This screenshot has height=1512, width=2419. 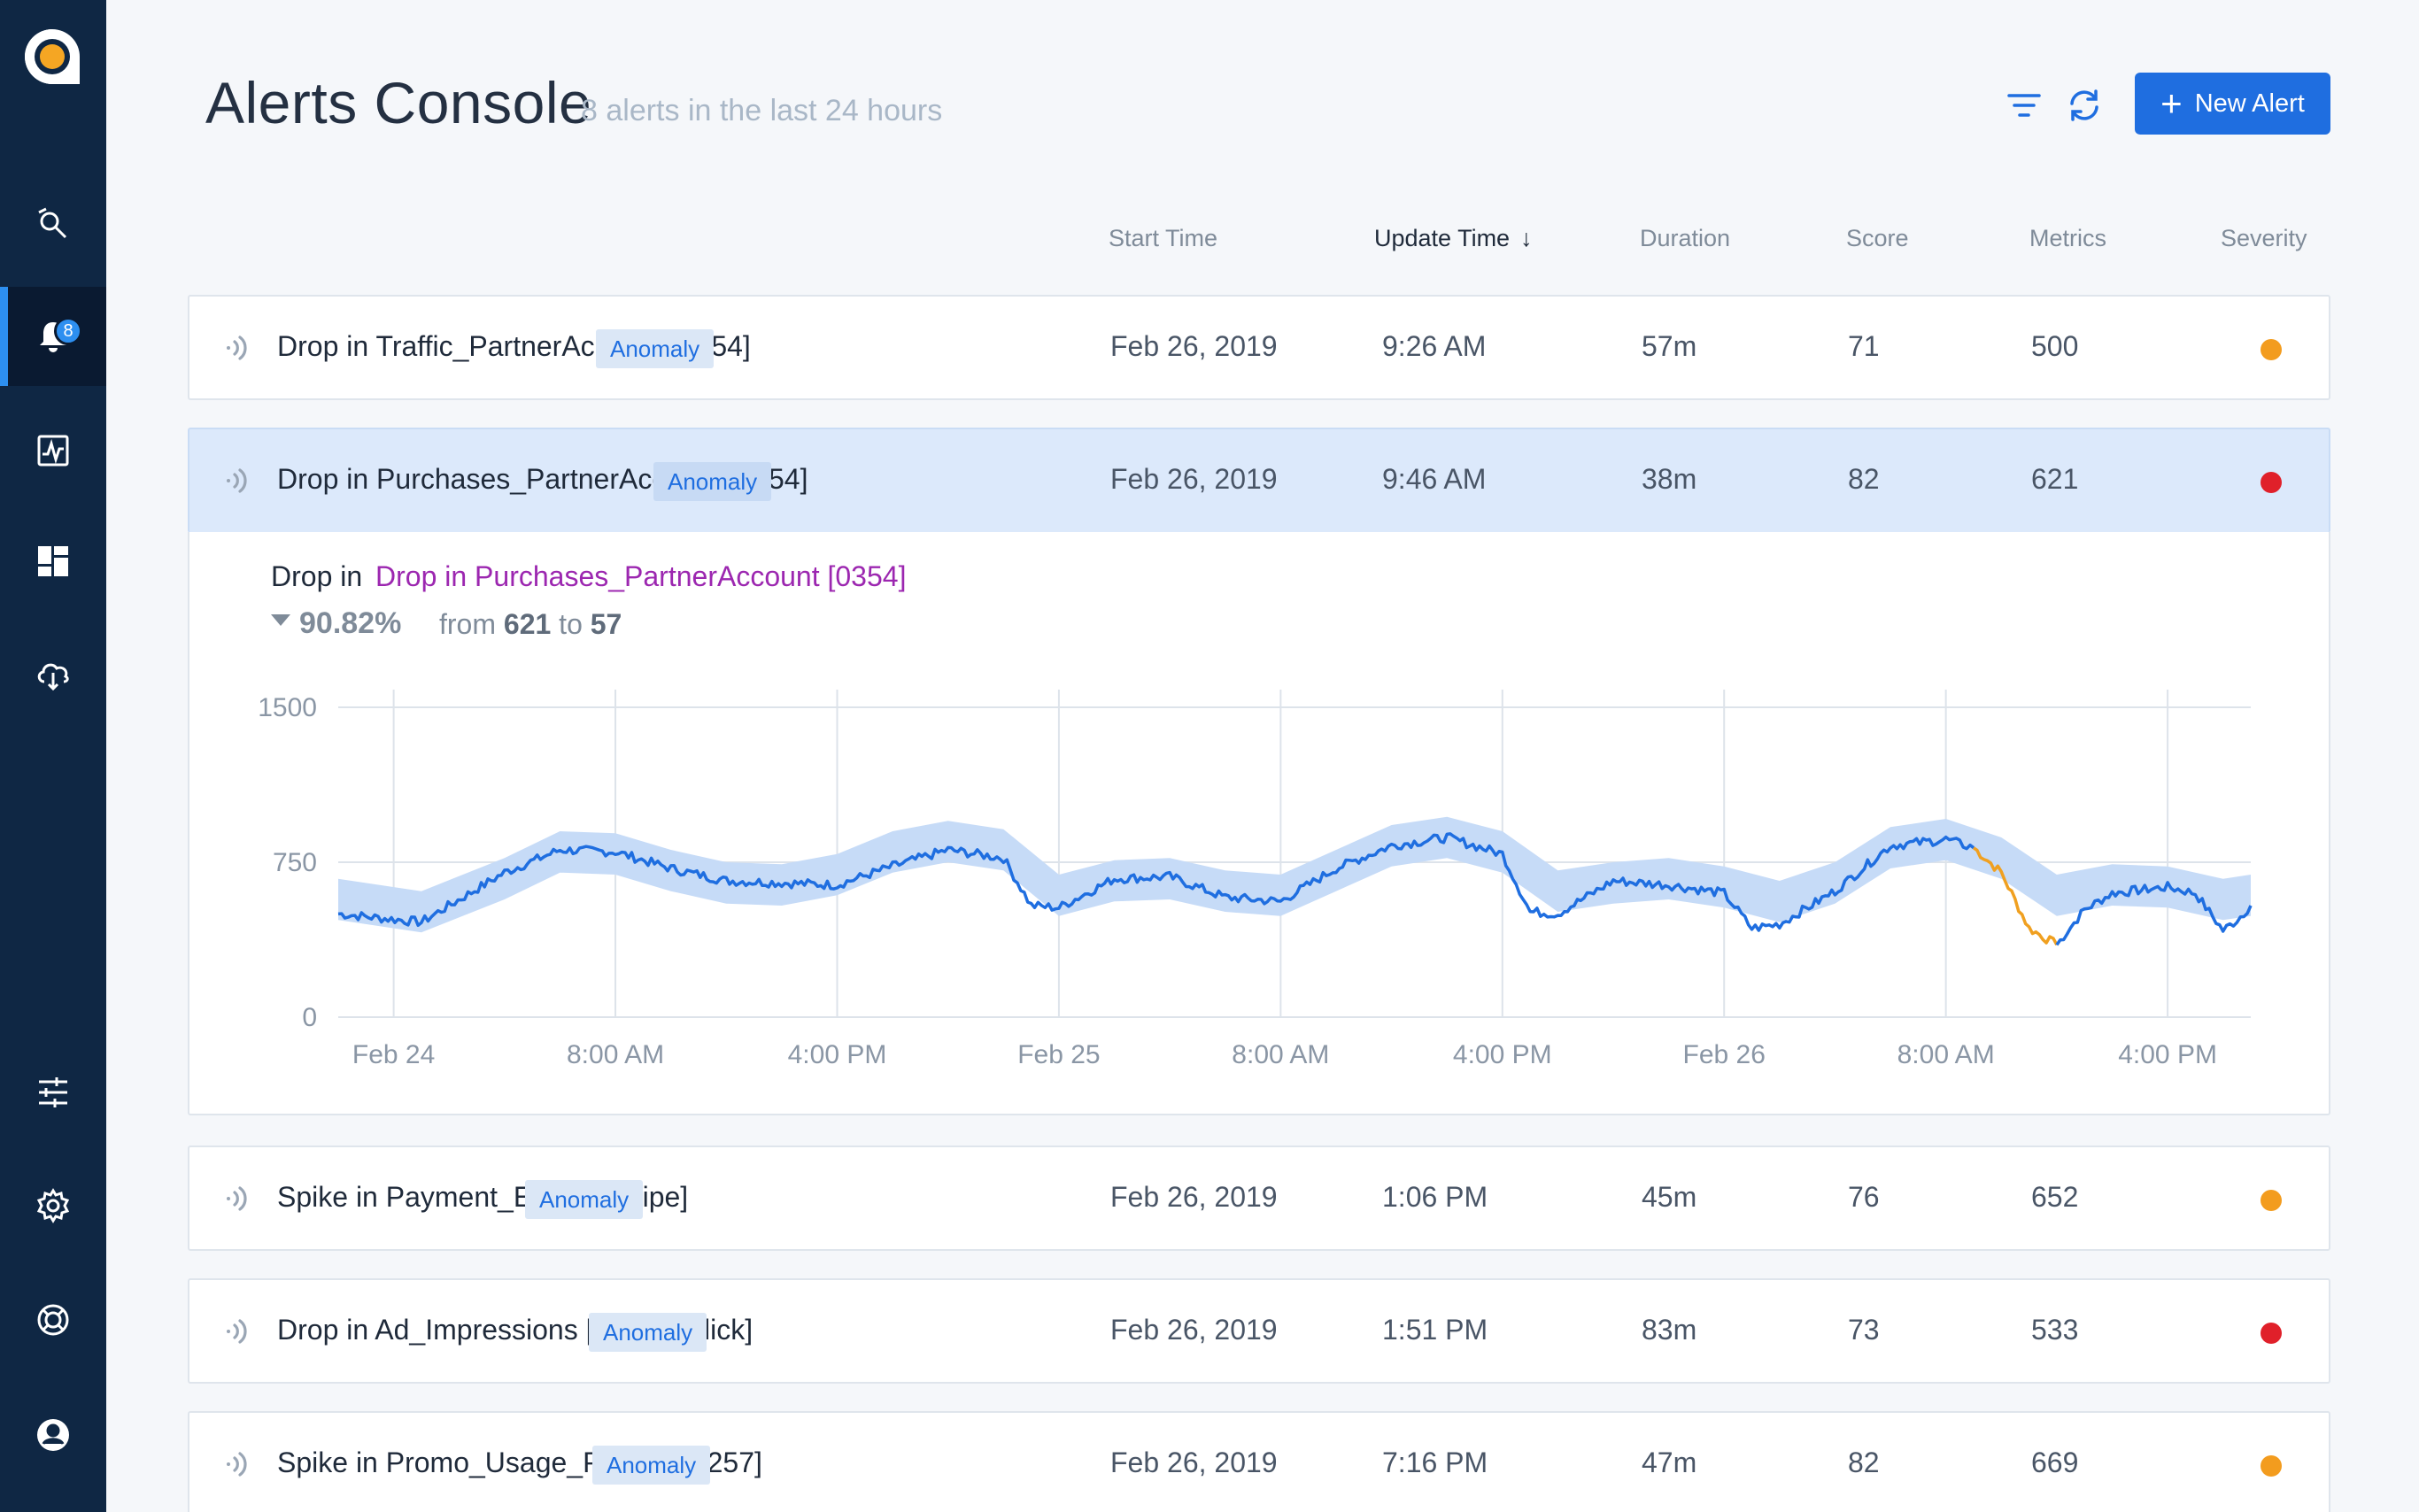 I want to click on sort-down-arrow-icon: ↓, so click(x=1526, y=238).